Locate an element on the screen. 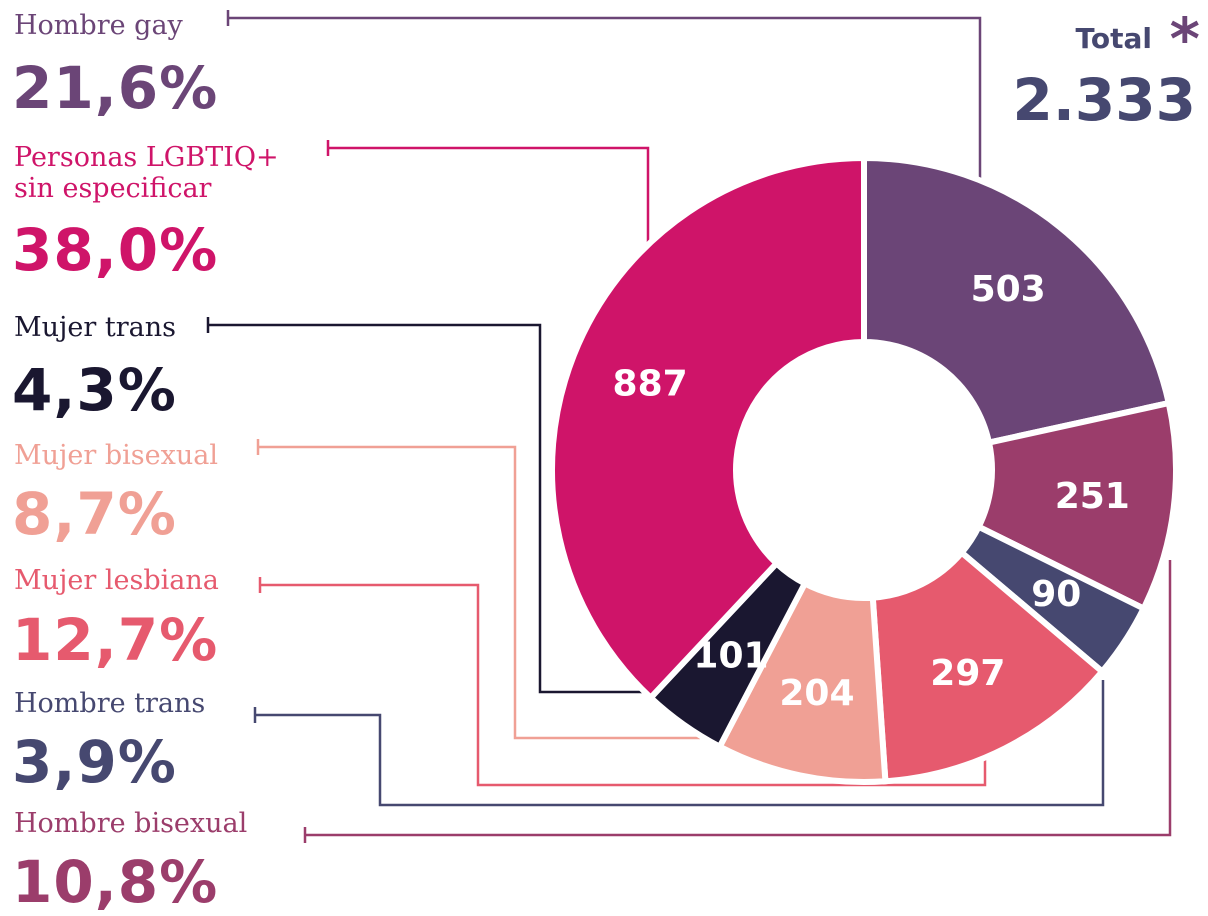  legend-percent: 12,7% is located at coordinates (115, 640).